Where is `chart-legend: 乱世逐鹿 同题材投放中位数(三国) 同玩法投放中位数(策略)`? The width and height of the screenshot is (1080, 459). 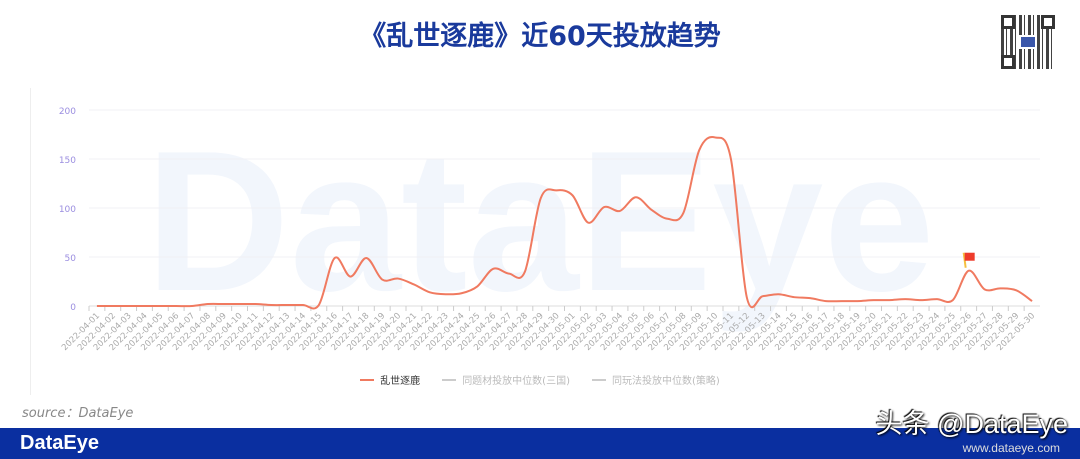 chart-legend: 乱世逐鹿 同题材投放中位数(三国) 同玩法投放中位数(策略) is located at coordinates (540, 379).